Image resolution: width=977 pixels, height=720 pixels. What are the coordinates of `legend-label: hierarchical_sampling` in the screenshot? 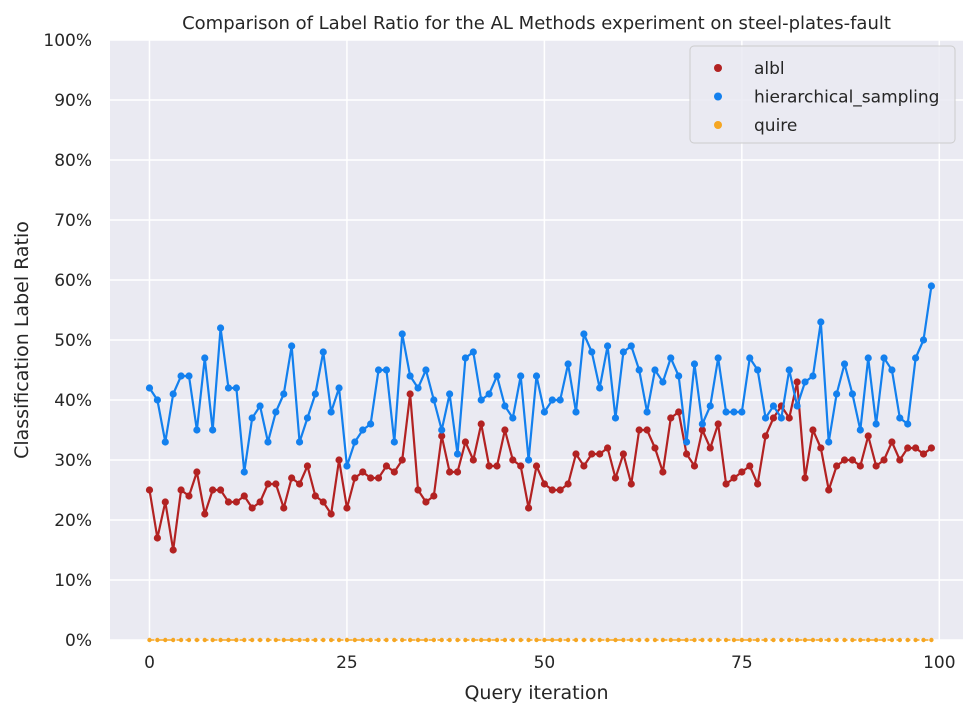 It's located at (846, 98).